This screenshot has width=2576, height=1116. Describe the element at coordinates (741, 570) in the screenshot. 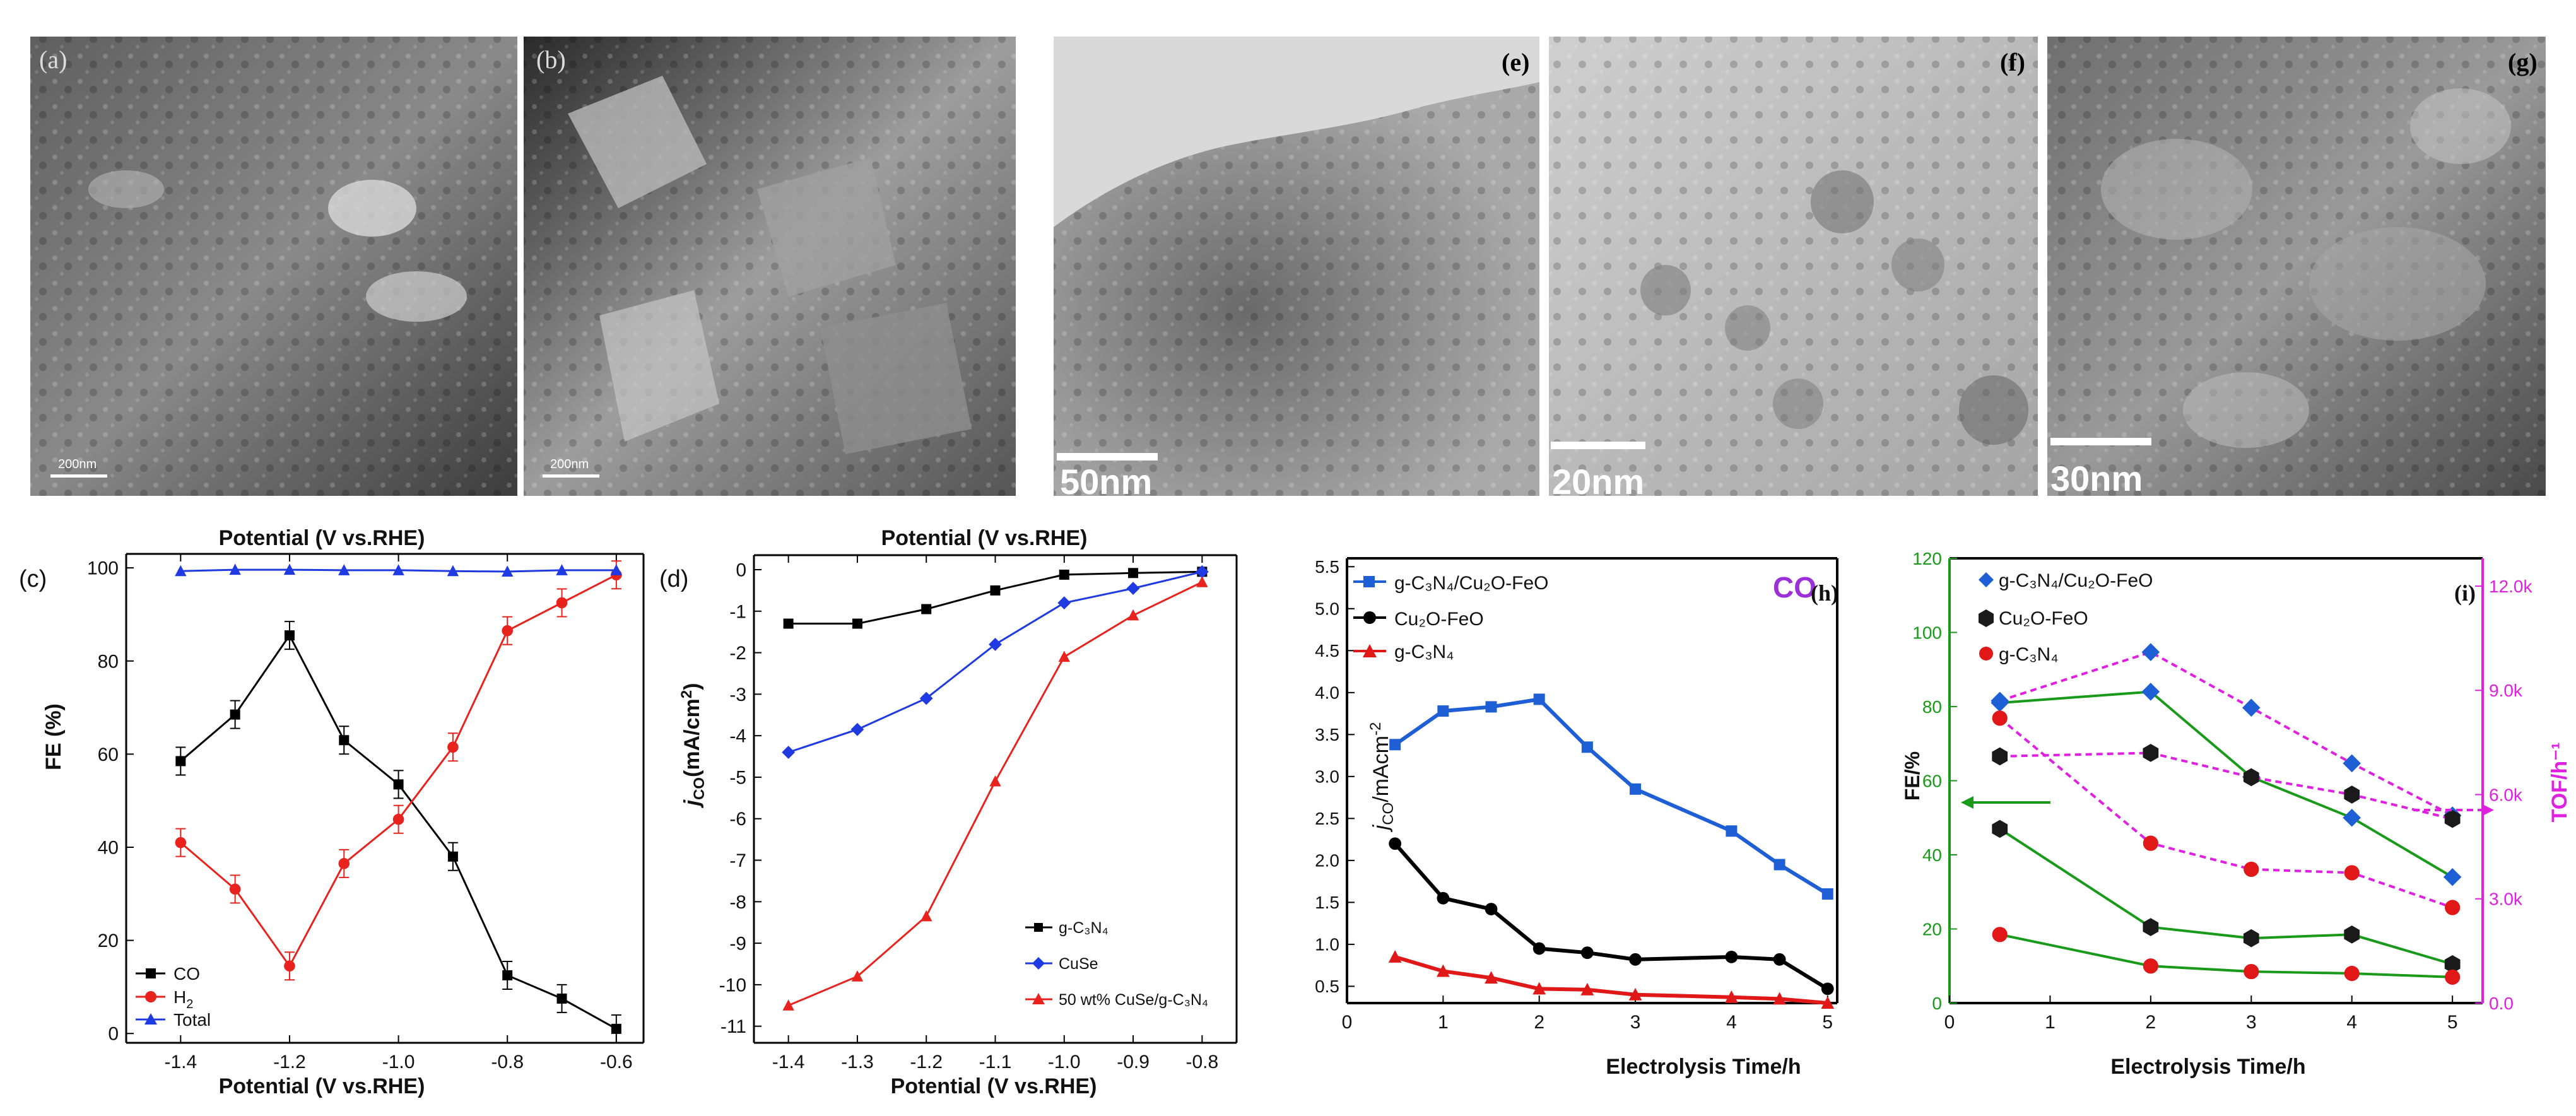

I see `d-ytick-label: 0` at that location.